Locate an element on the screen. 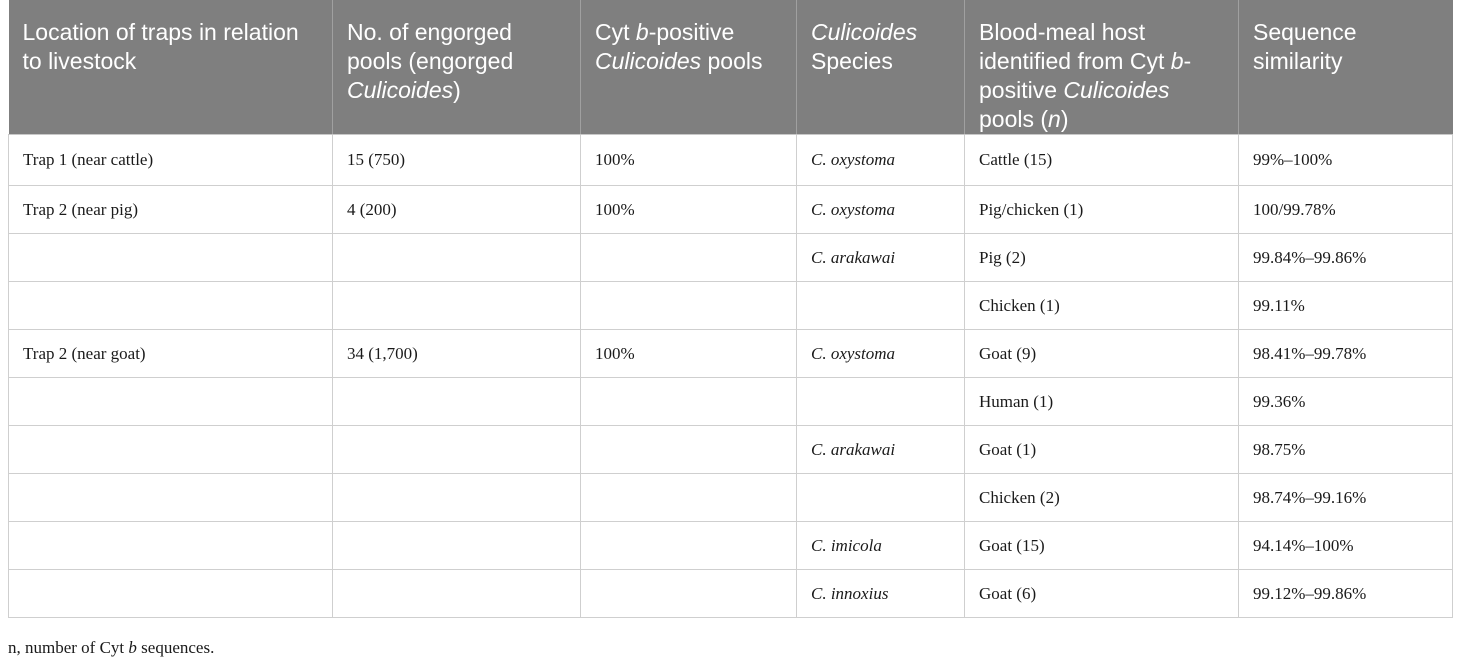  cell-similarity: 98.41%–99.78% is located at coordinates (1345, 353).